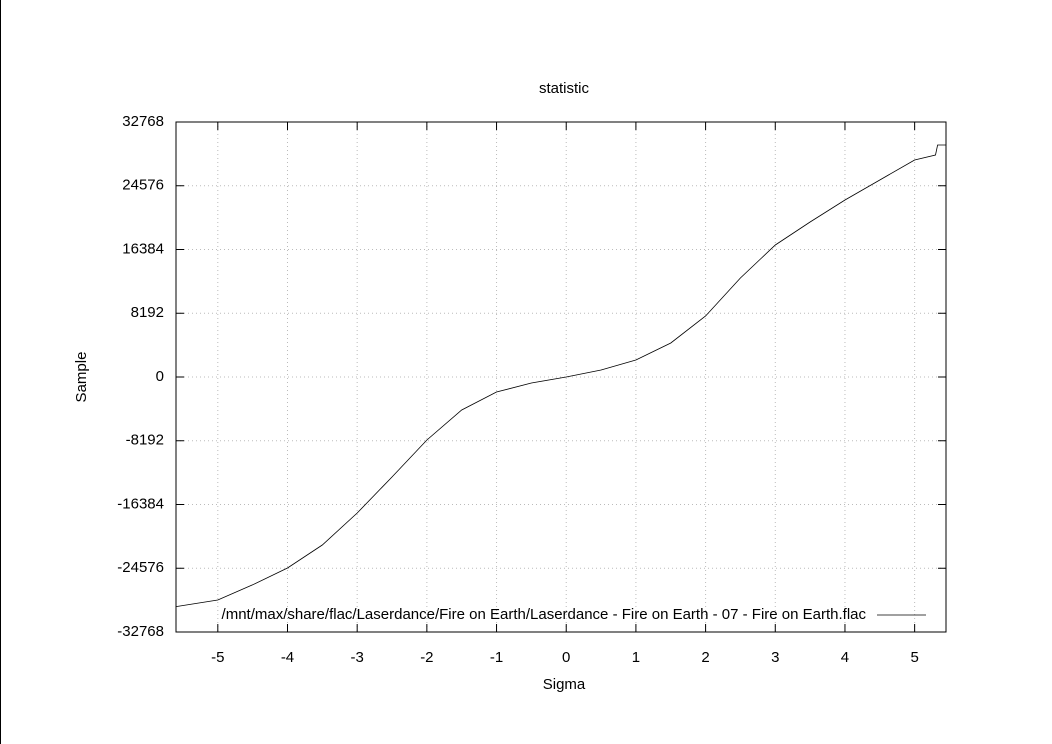 This screenshot has height=744, width=1052. I want to click on x-tick-label: 1, so click(636, 657).